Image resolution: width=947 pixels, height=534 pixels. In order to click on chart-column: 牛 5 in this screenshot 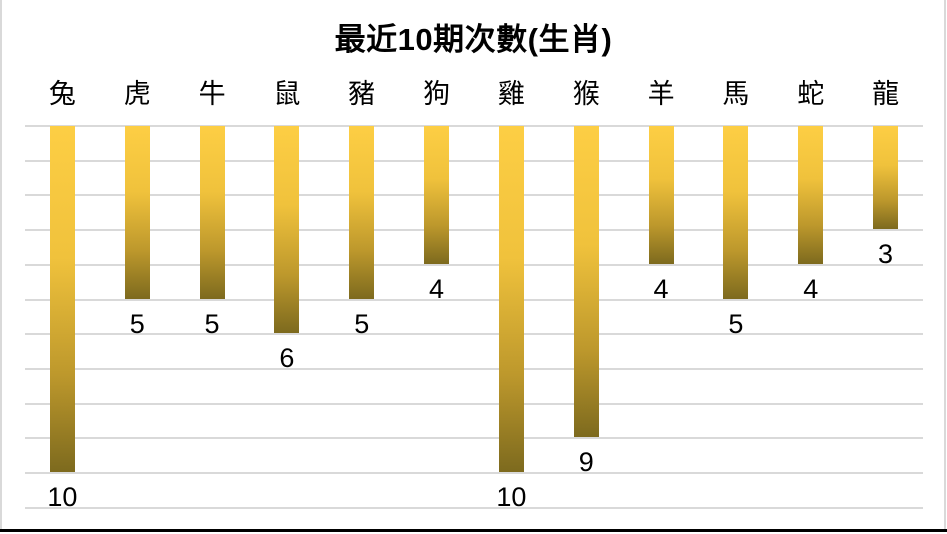, I will do `click(212, 267)`.